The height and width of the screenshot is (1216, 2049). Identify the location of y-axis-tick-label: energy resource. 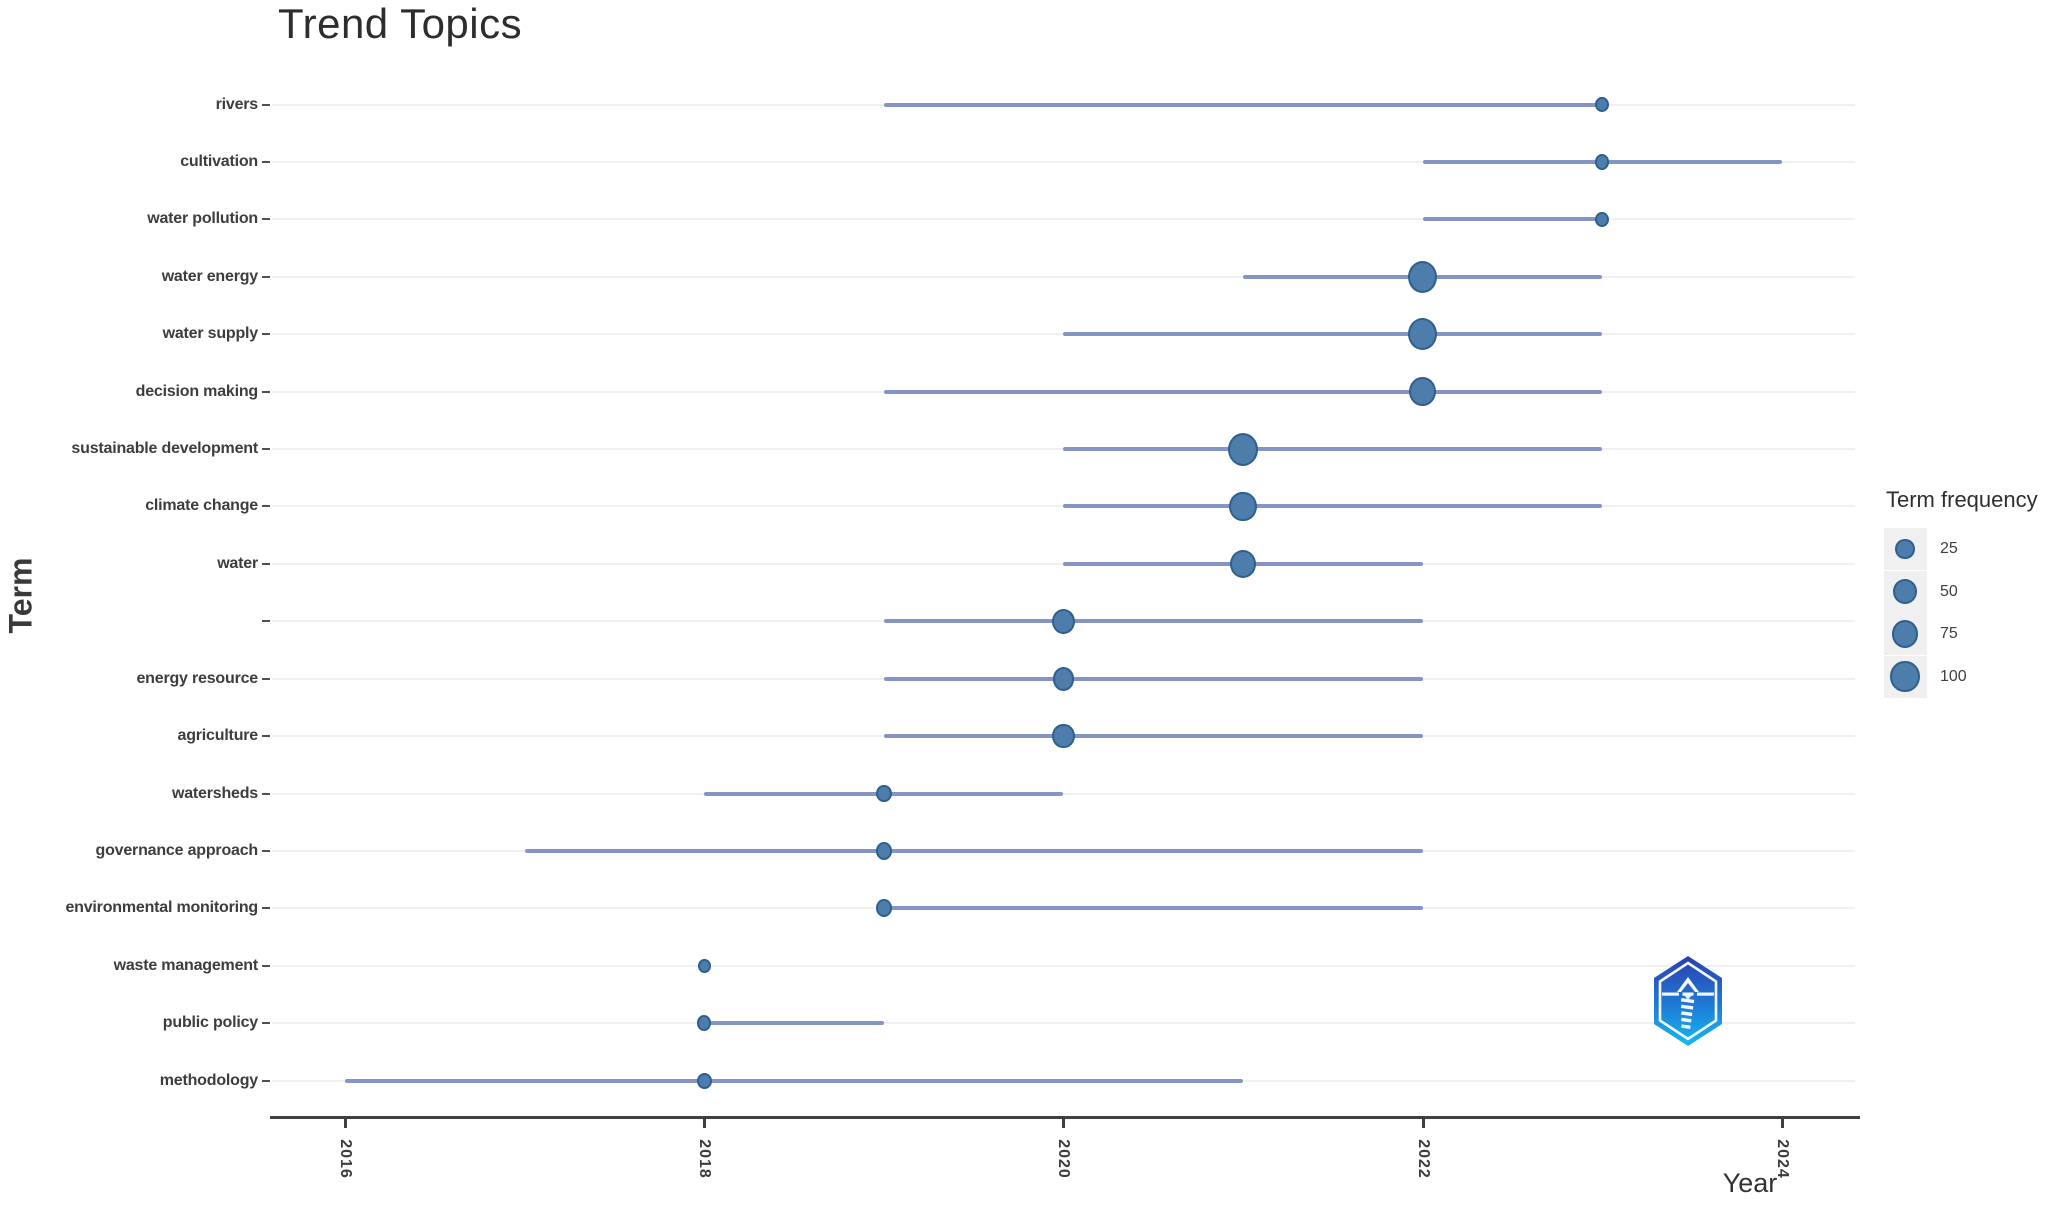
(197, 678).